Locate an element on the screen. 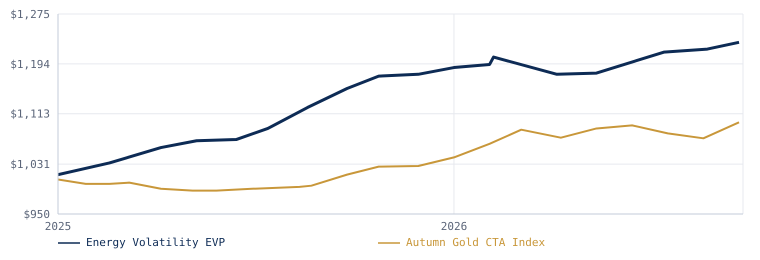 The image size is (760, 260). x-tick-label: 2025 is located at coordinates (58, 226).